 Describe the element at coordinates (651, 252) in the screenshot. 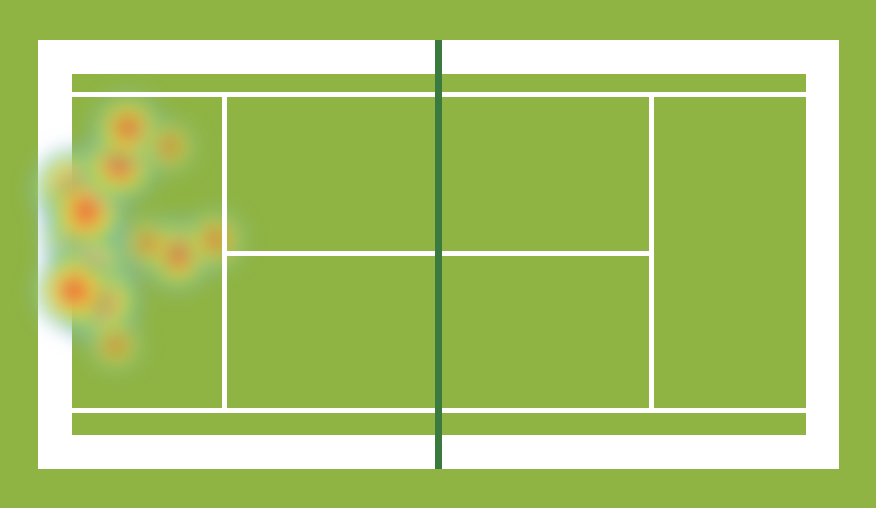

I see `service-line-right` at that location.